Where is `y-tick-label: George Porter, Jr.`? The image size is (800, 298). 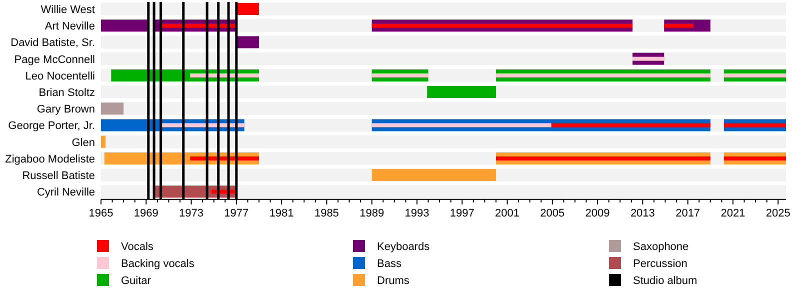
y-tick-label: George Porter, Jr. is located at coordinates (51, 126).